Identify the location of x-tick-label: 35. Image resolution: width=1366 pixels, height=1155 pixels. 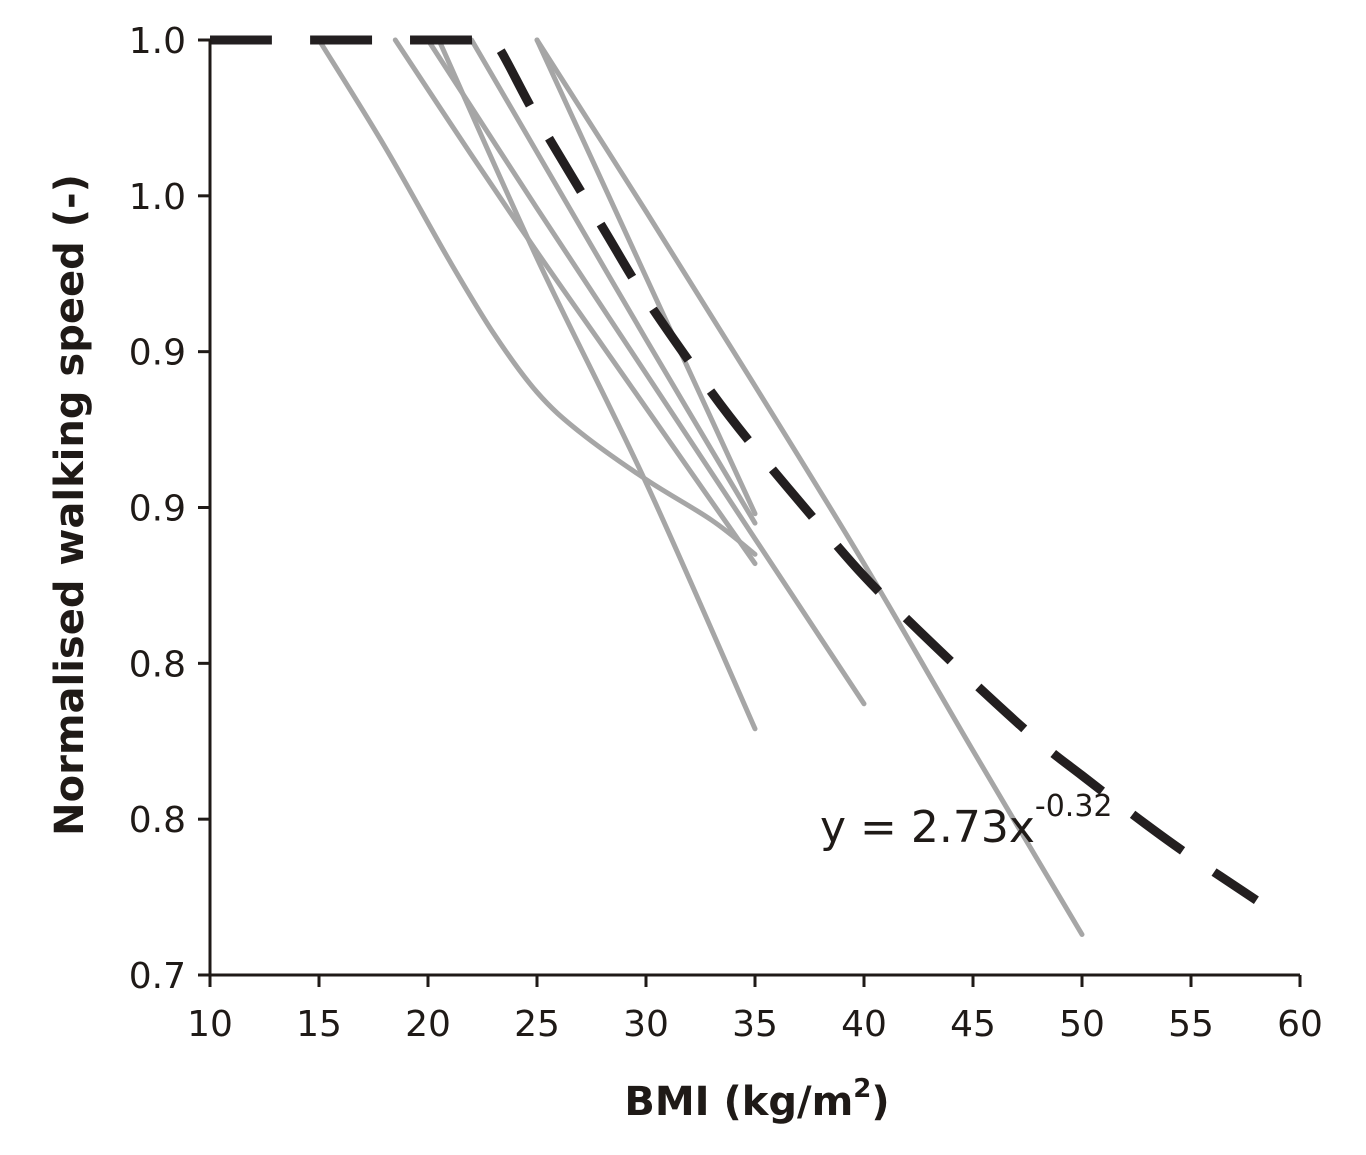
(755, 1024).